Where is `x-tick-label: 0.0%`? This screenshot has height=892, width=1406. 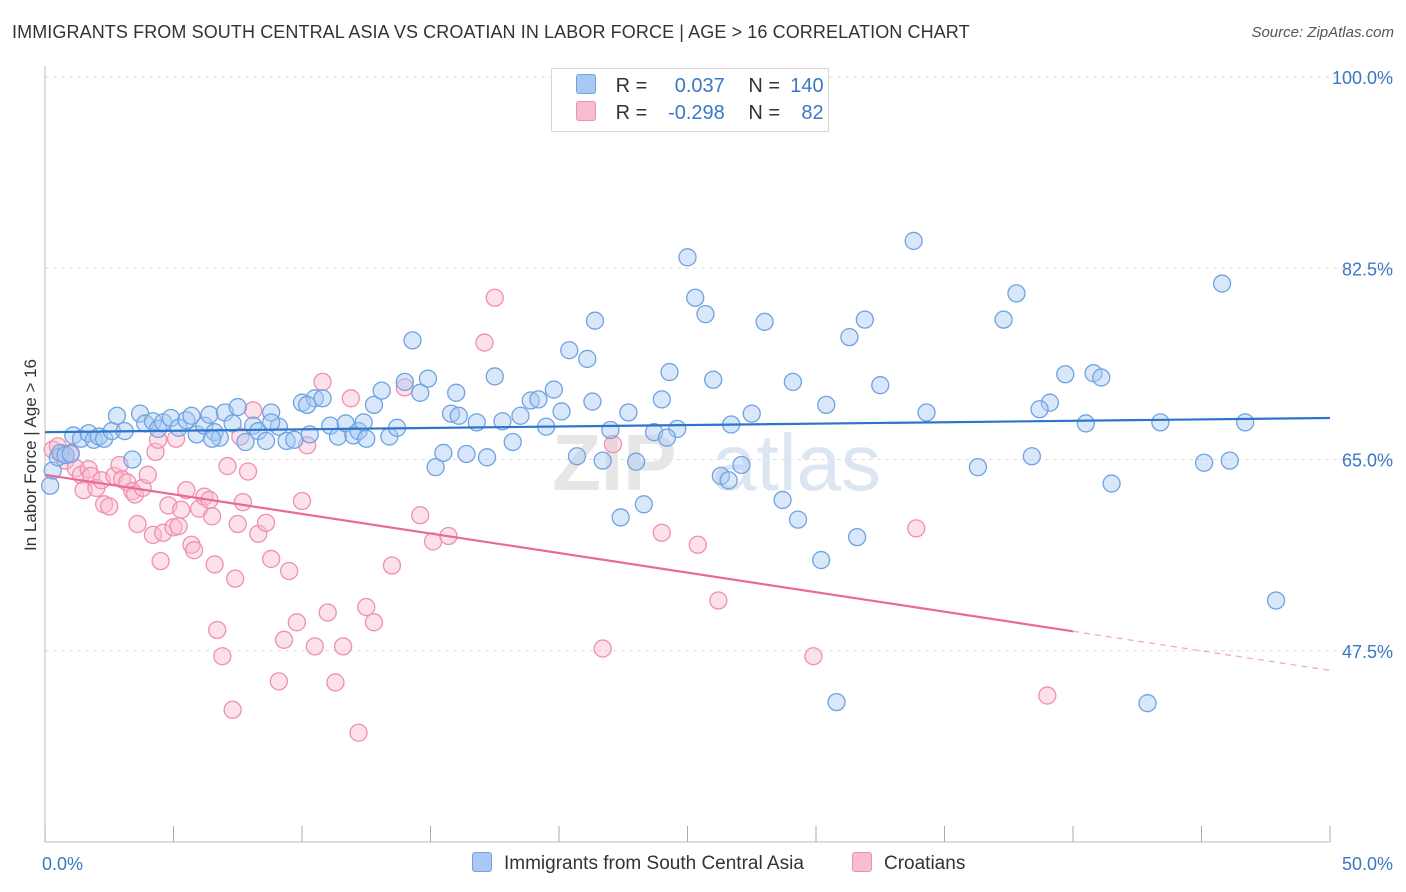
x-tick-label: 0.0% is located at coordinates (62, 864).